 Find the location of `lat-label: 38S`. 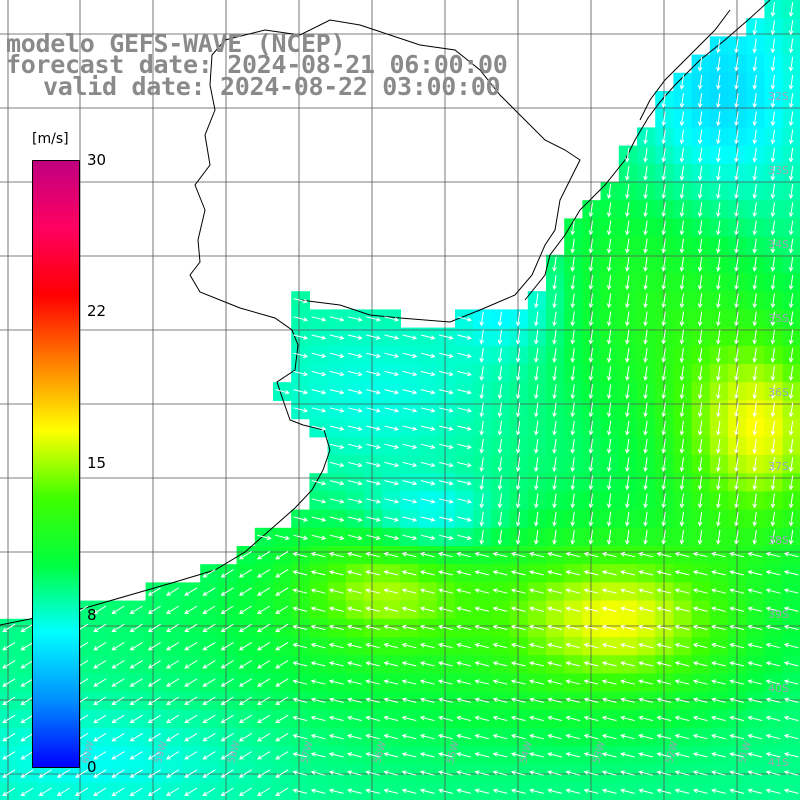

lat-label: 38S is located at coordinates (778, 540).